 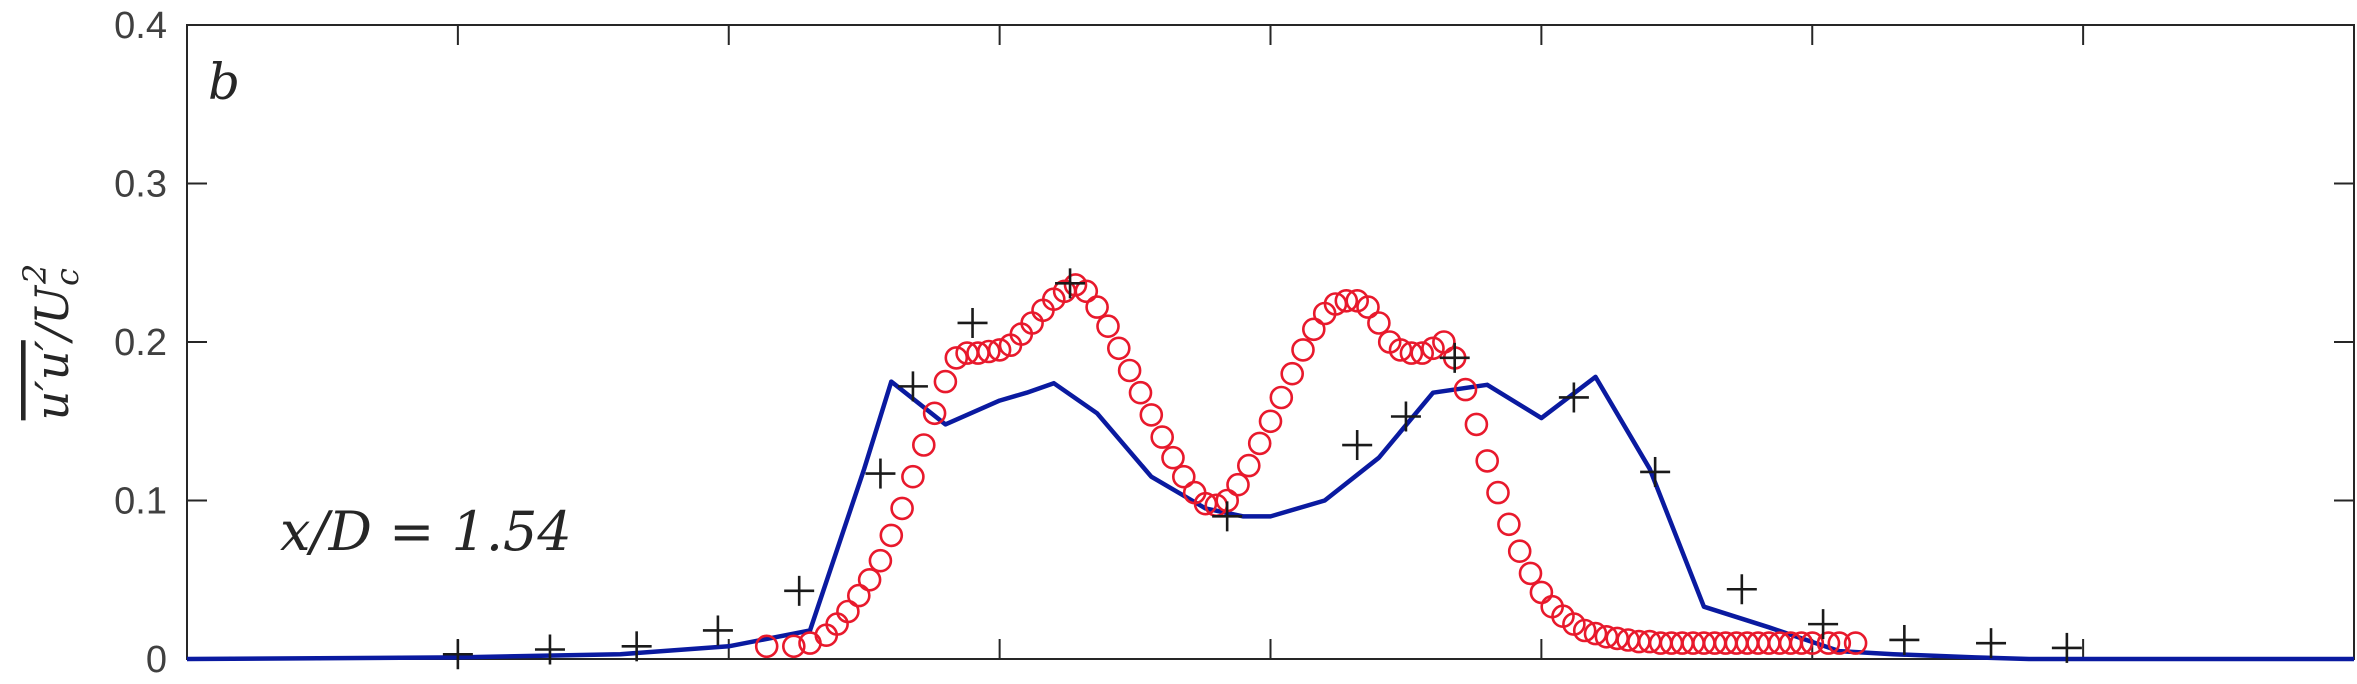 What do you see at coordinates (67, 277) in the screenshot?
I see `y-label-sub: c` at bounding box center [67, 277].